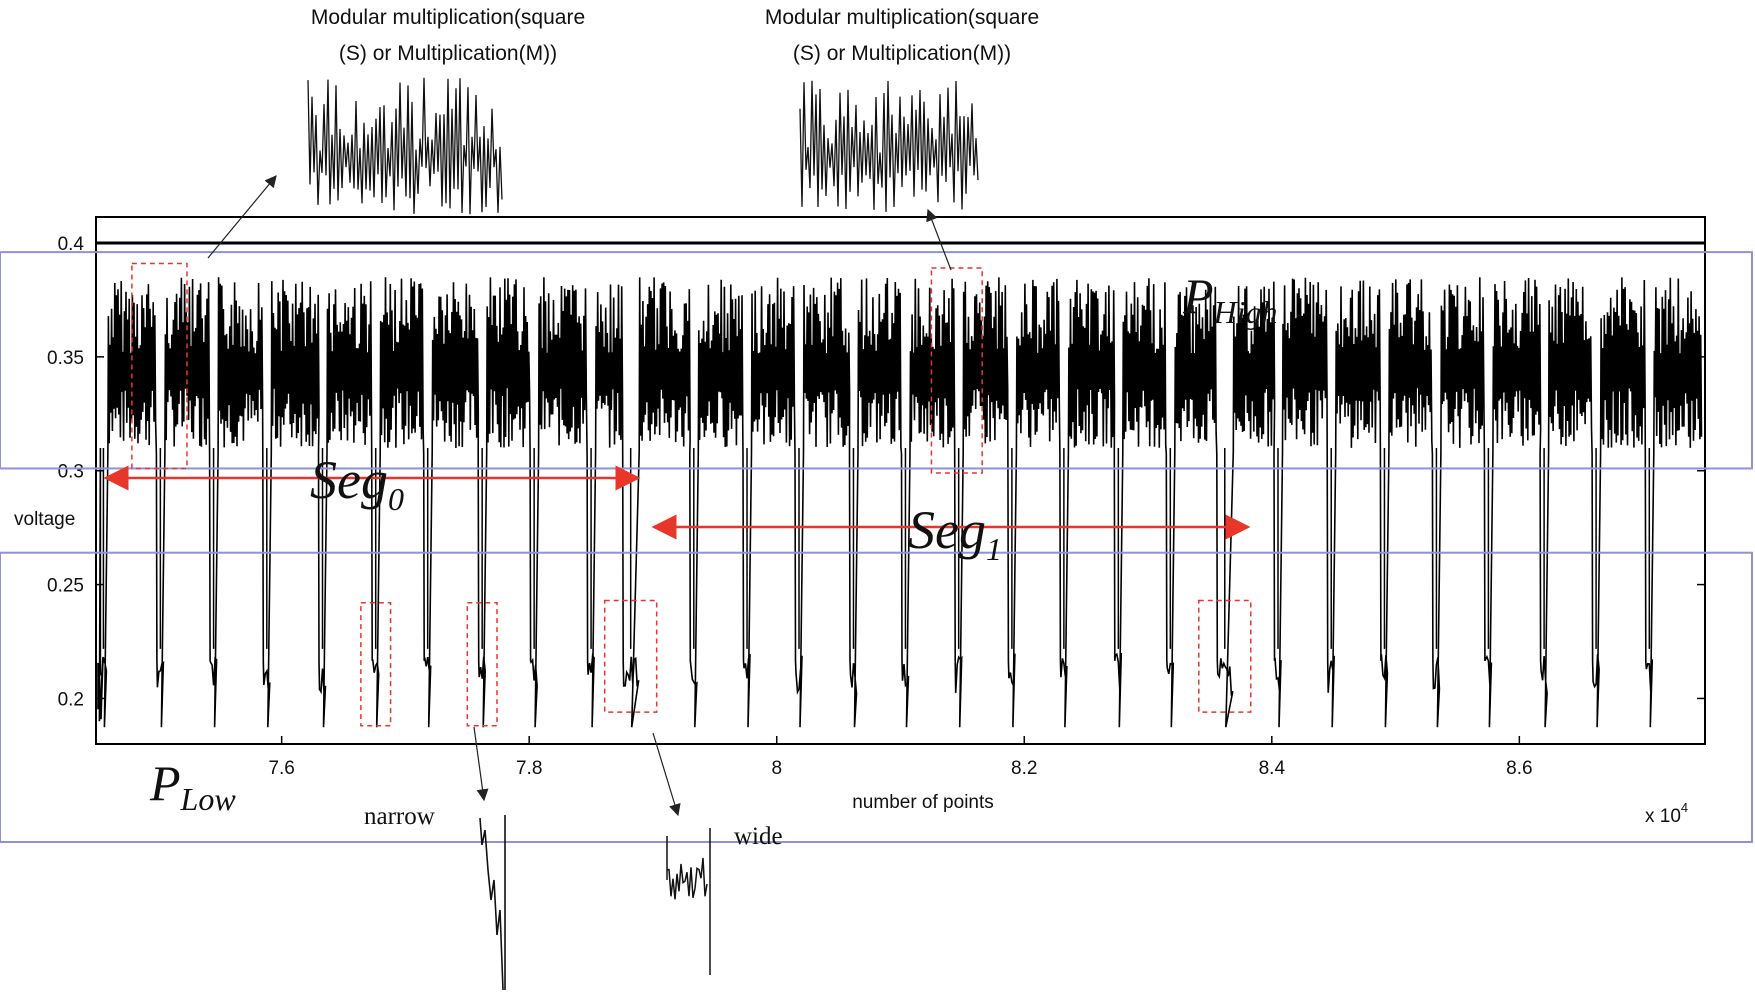 This screenshot has width=1755, height=998. What do you see at coordinates (902, 17) in the screenshot?
I see `ms-label-2-line1: Modular multiplication(square` at bounding box center [902, 17].